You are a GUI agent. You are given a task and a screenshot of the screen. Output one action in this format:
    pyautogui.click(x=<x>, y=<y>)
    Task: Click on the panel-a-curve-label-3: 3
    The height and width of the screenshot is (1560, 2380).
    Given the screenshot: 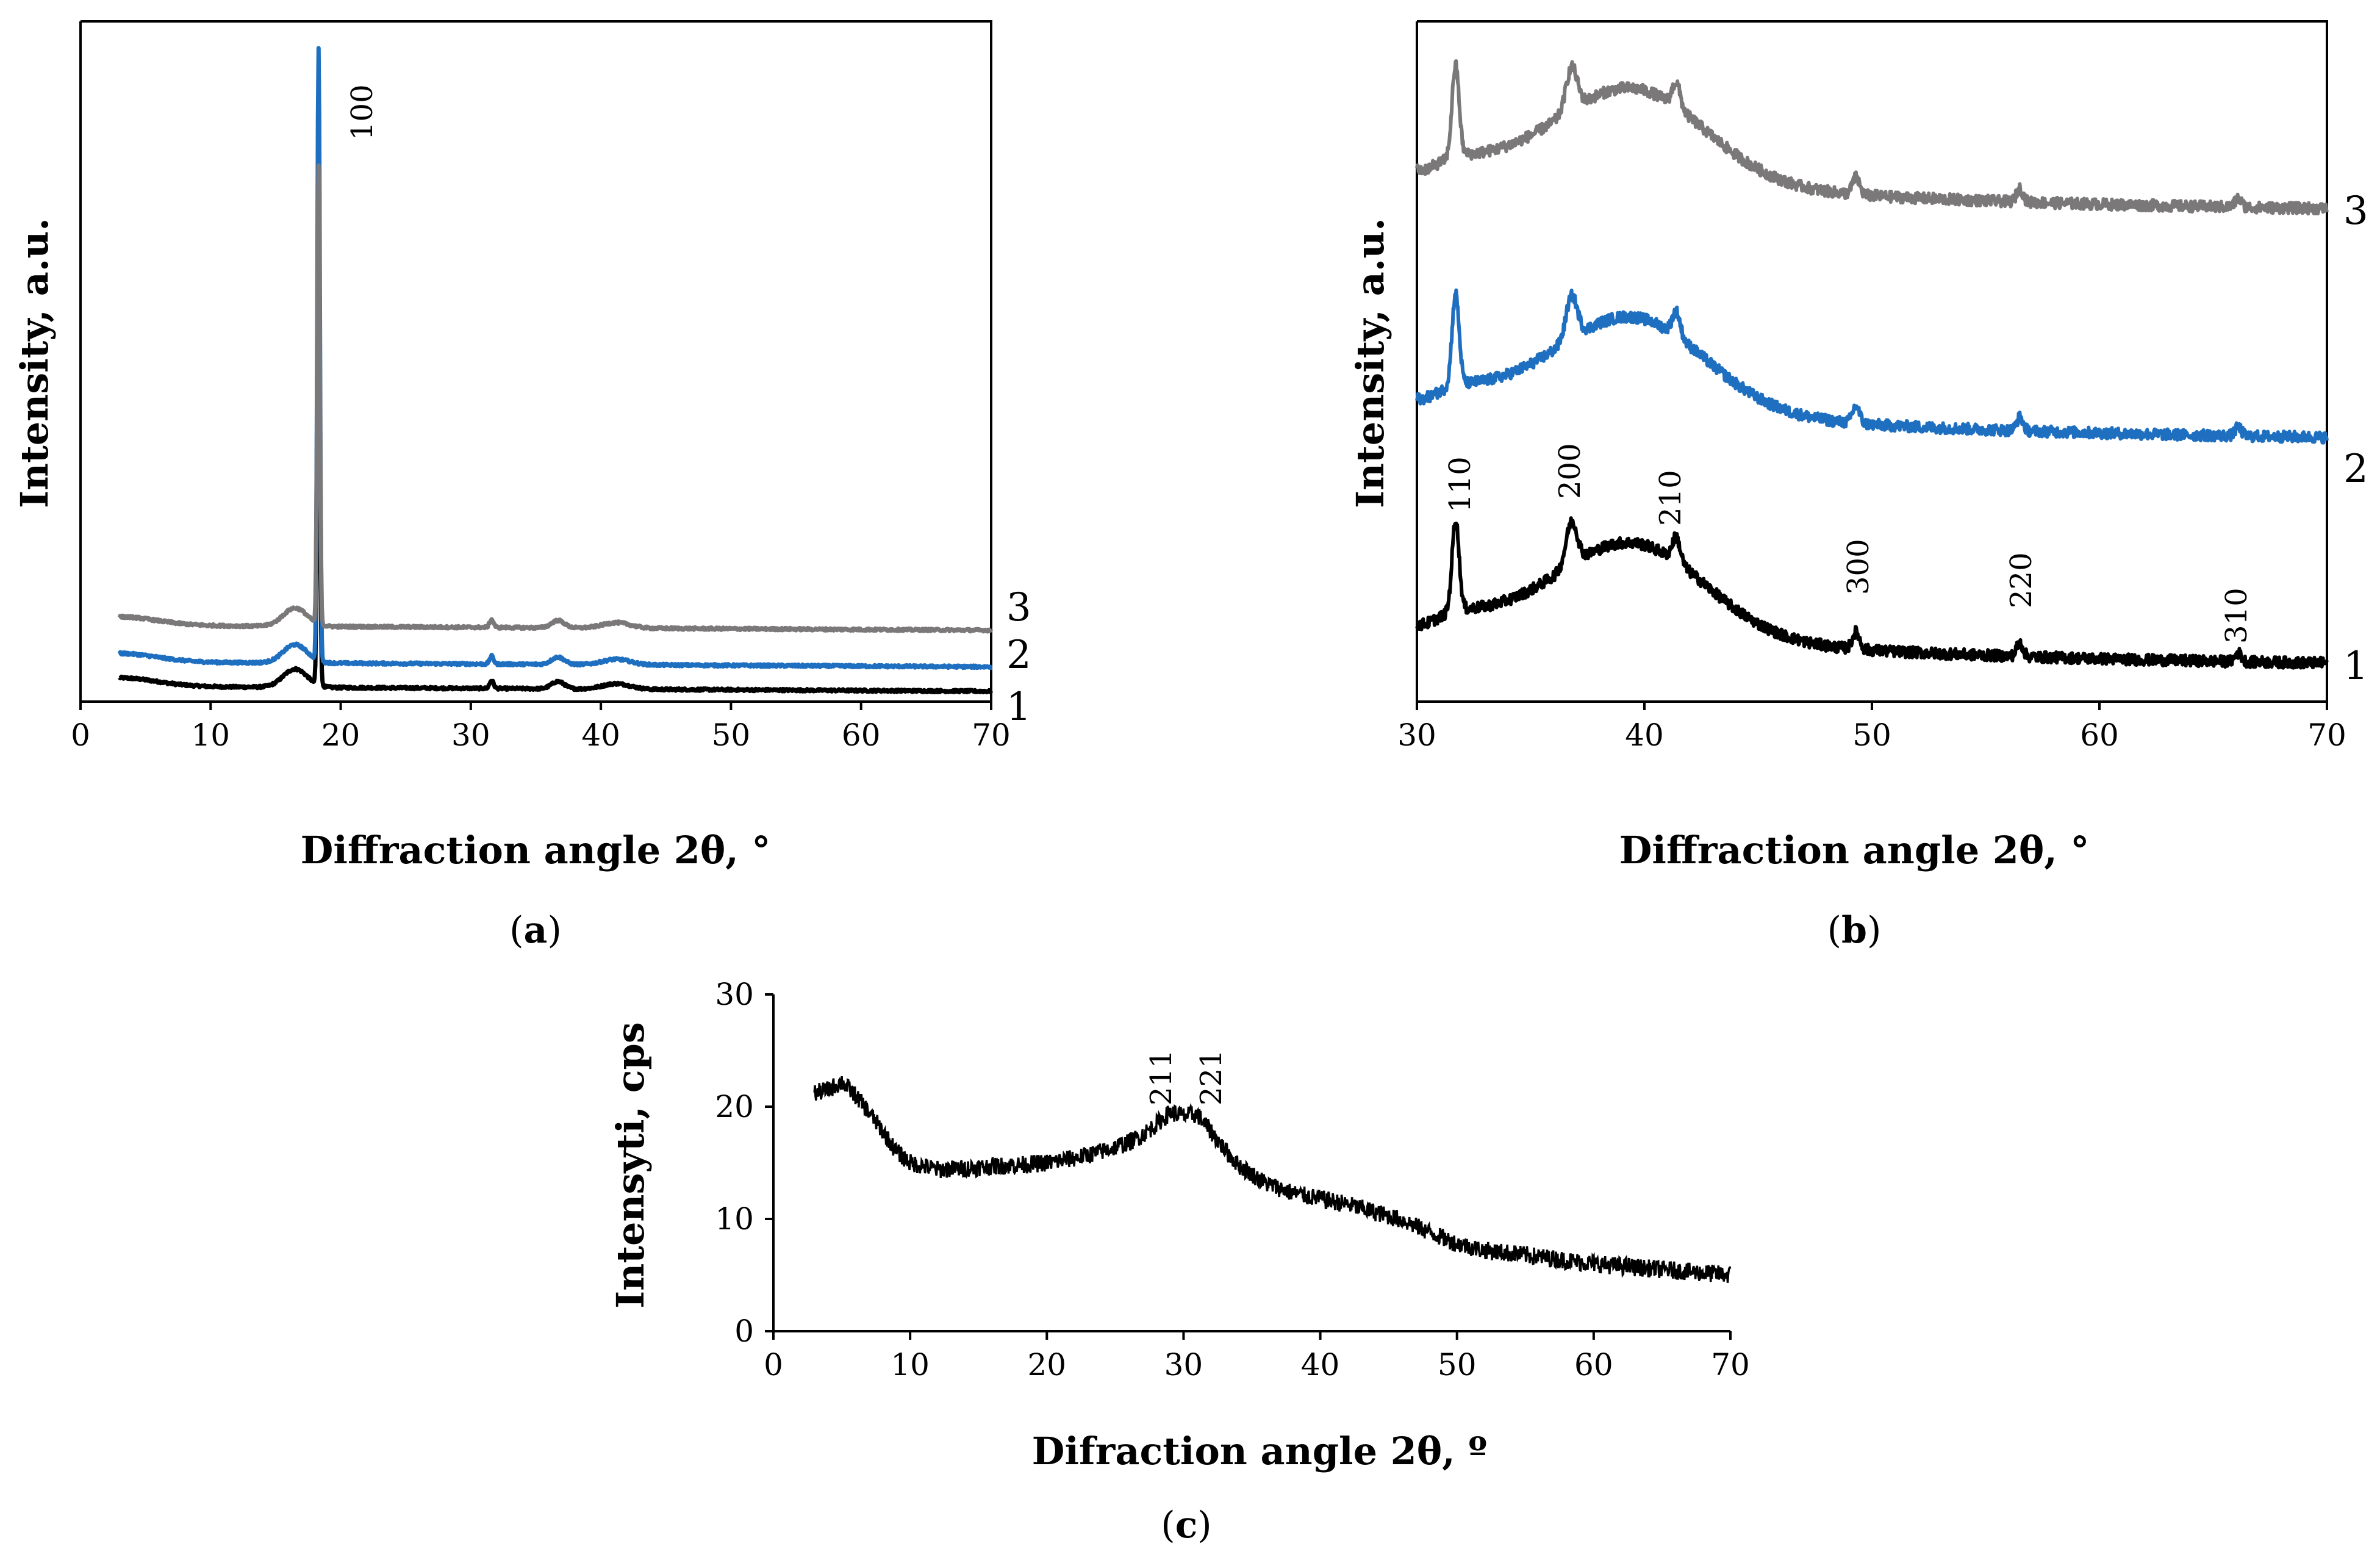 What is the action you would take?
    pyautogui.click(x=1018, y=607)
    